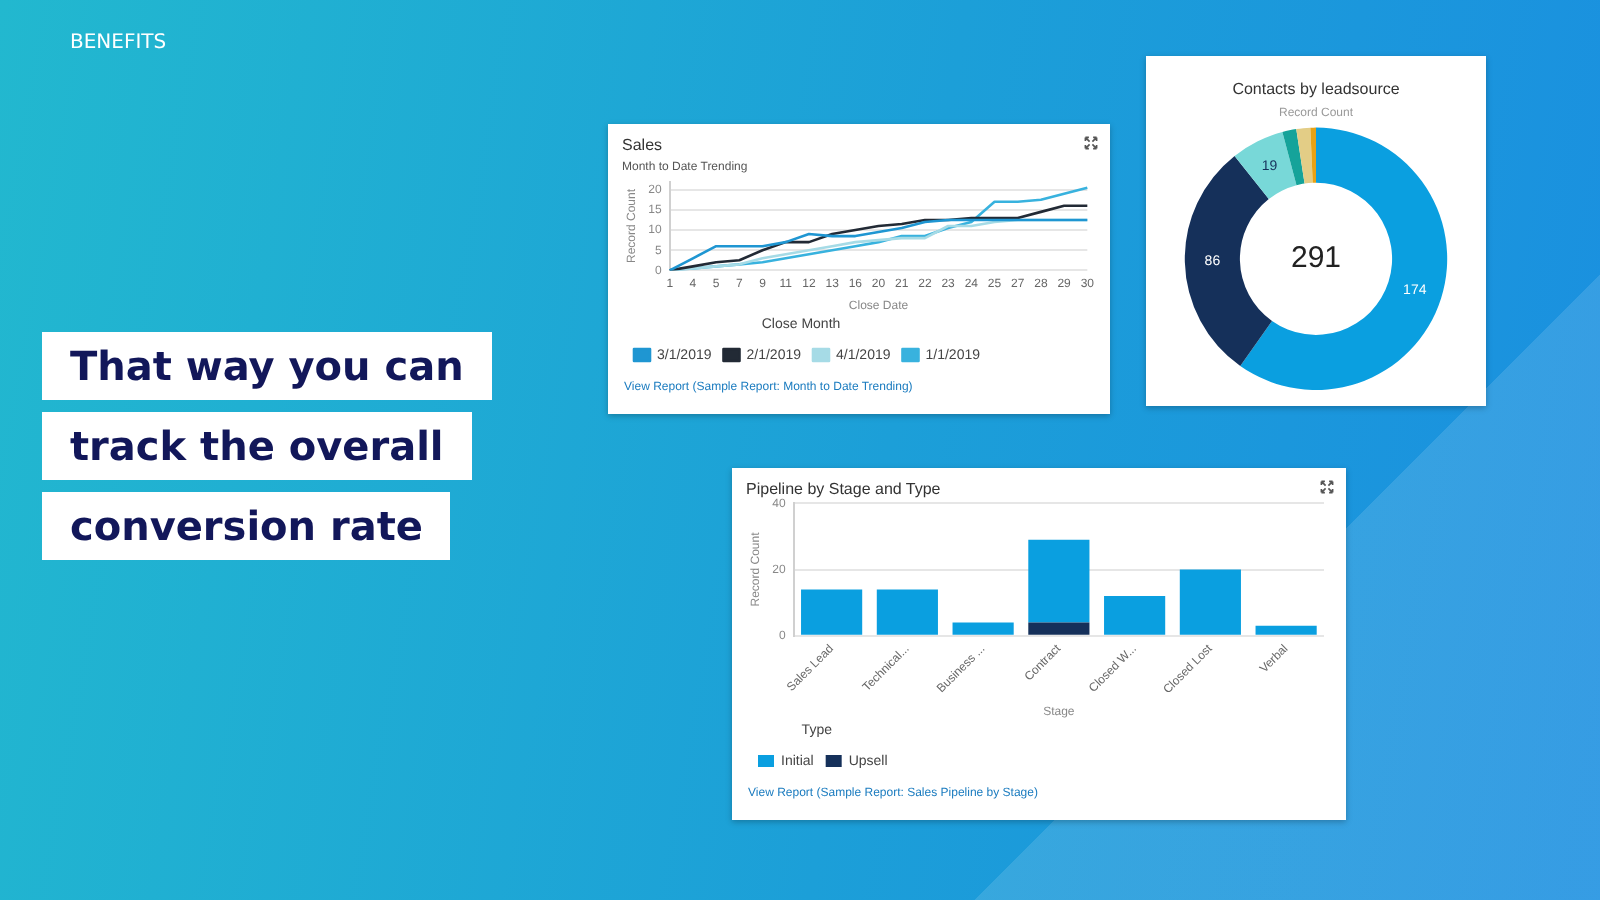 This screenshot has height=900, width=1600. I want to click on caption-box: That way you can, so click(267, 366).